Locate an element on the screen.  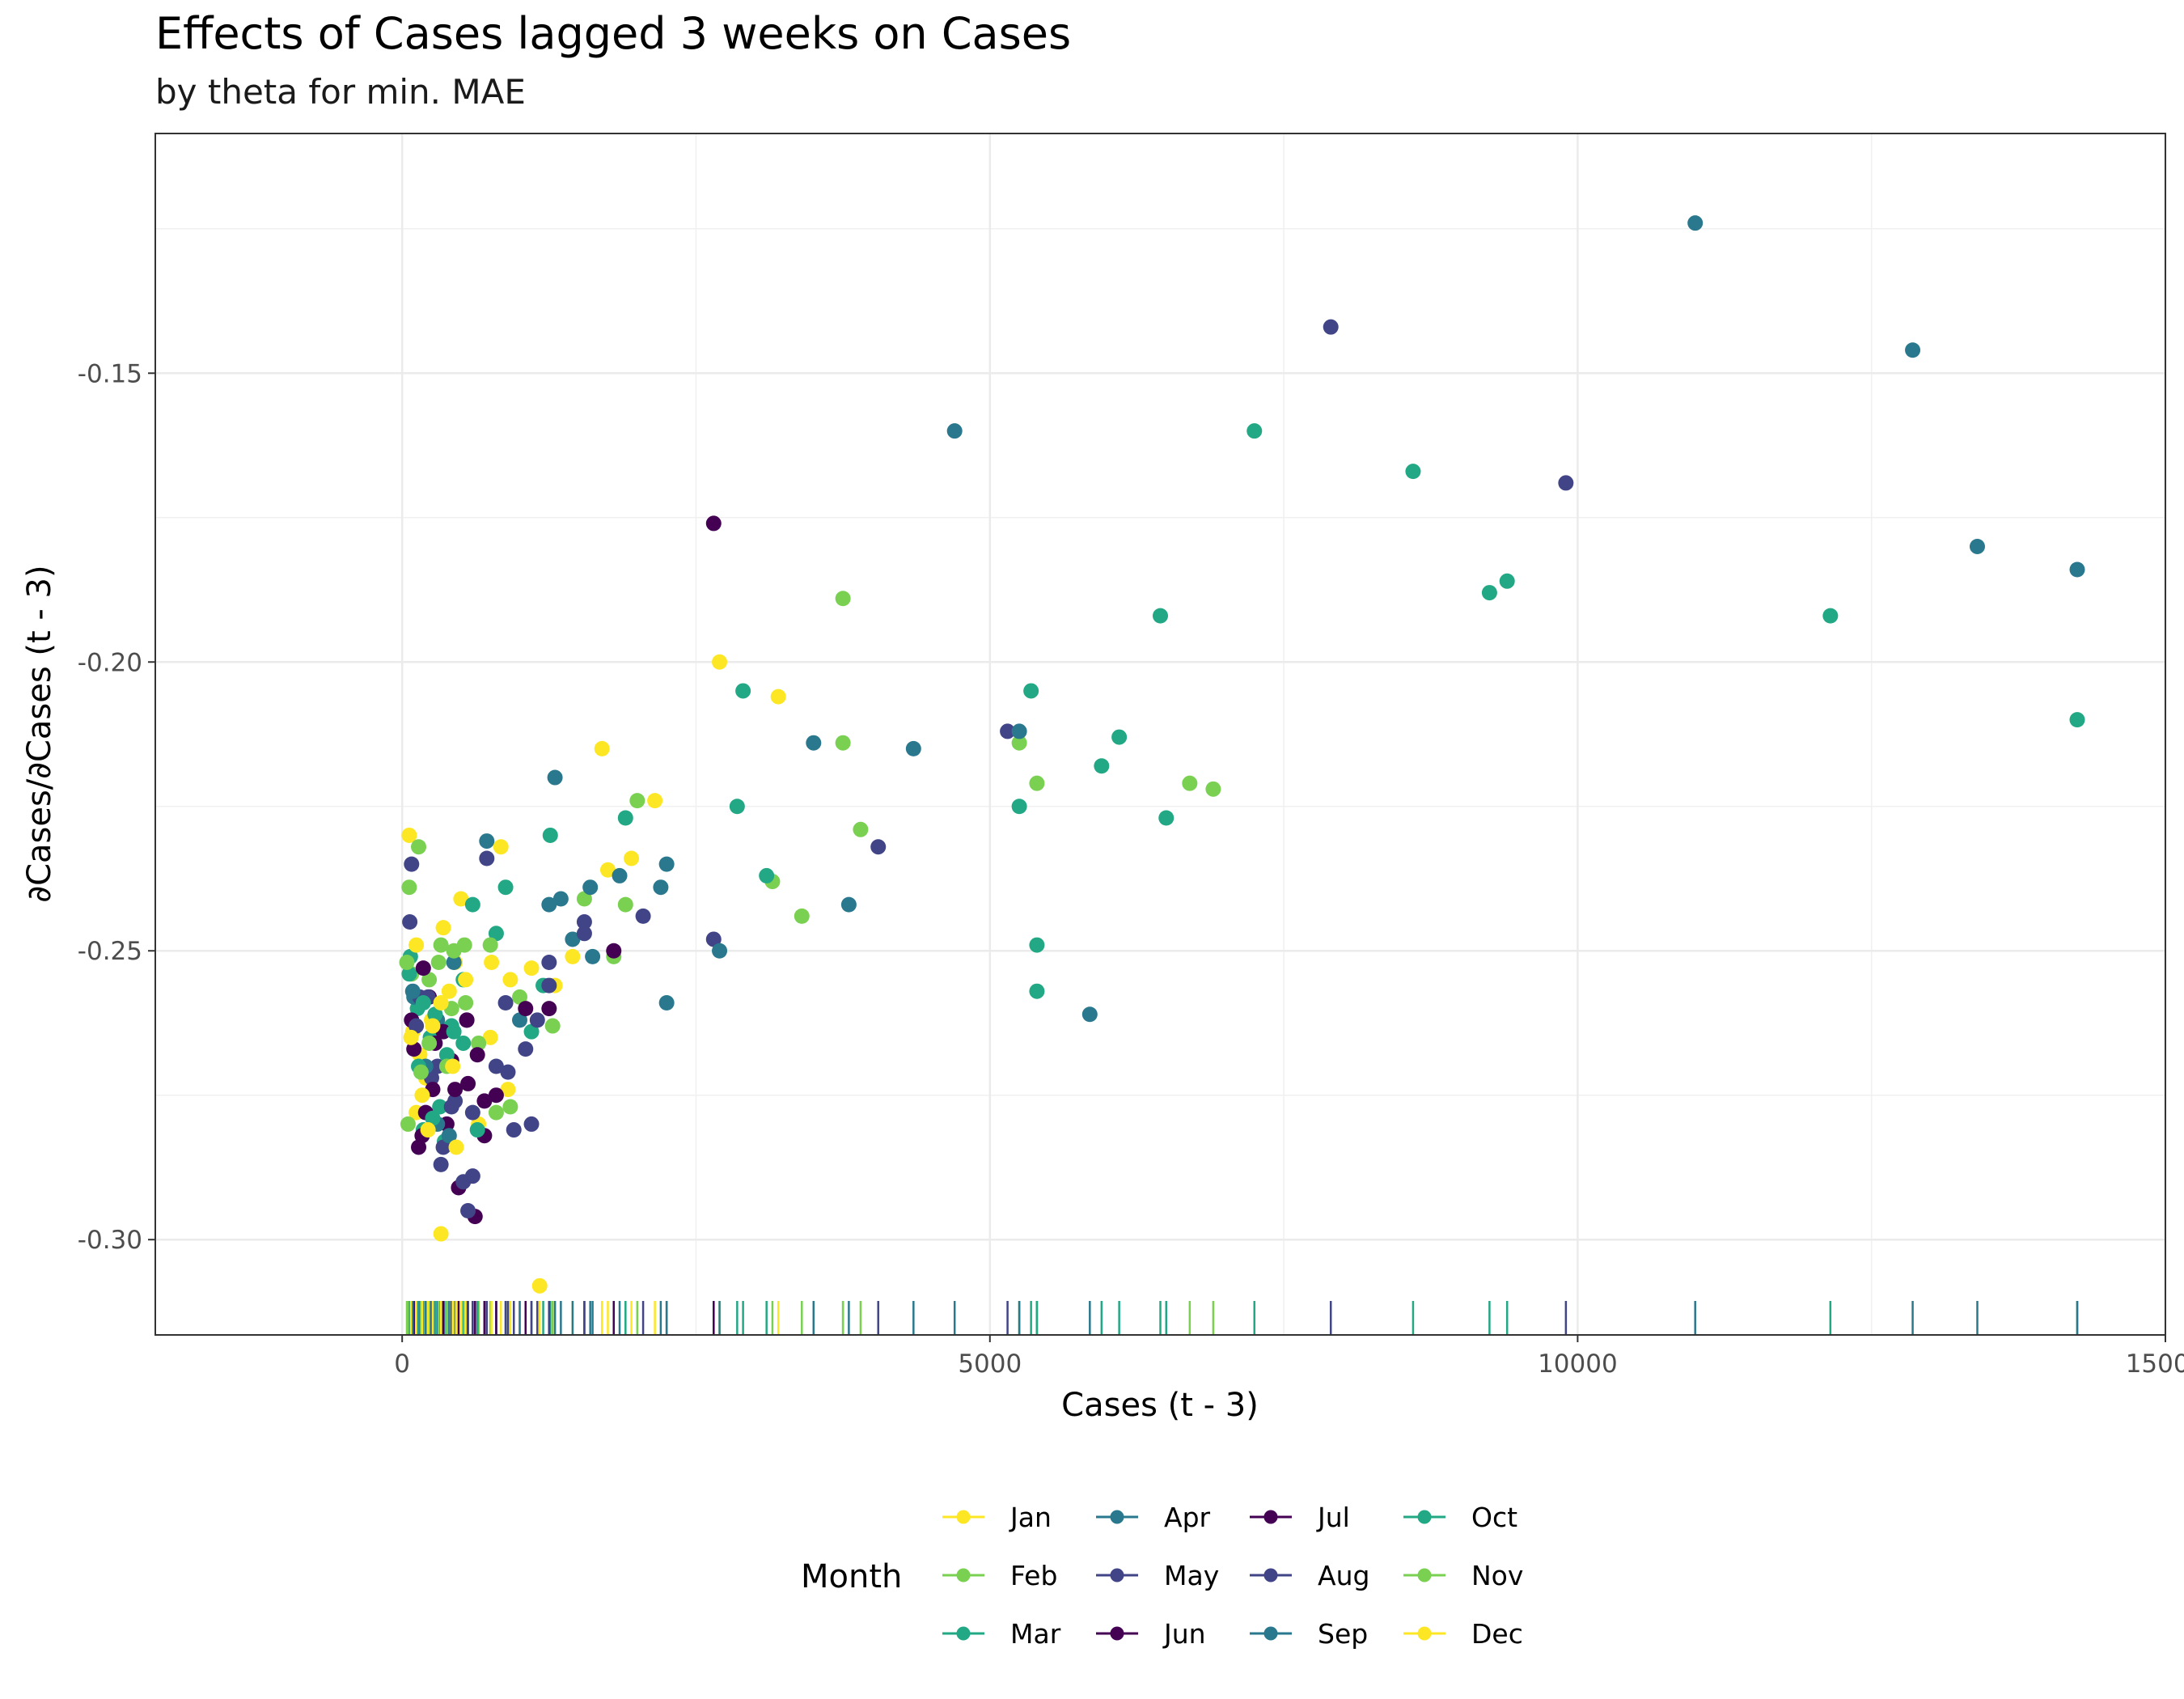
legend-label: Oct is located at coordinates (1494, 1517).